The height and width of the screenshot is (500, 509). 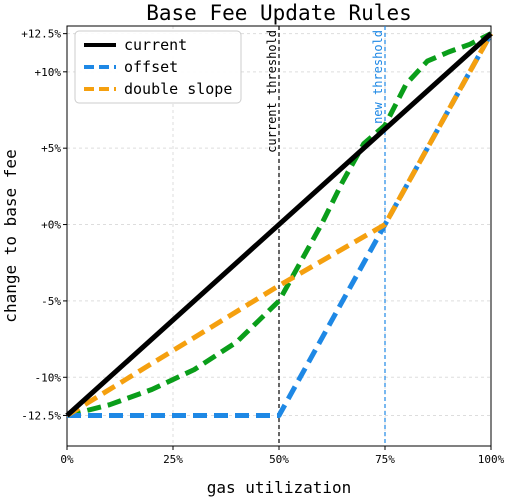 I want to click on y-tick-label: +10%, so click(x=48, y=72).